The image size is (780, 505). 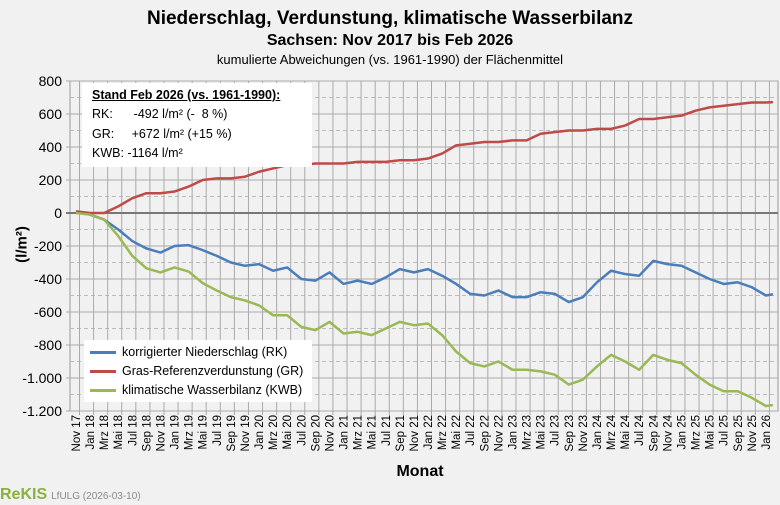 What do you see at coordinates (345, 432) in the screenshot?
I see `x-tick-label: Jan 21` at bounding box center [345, 432].